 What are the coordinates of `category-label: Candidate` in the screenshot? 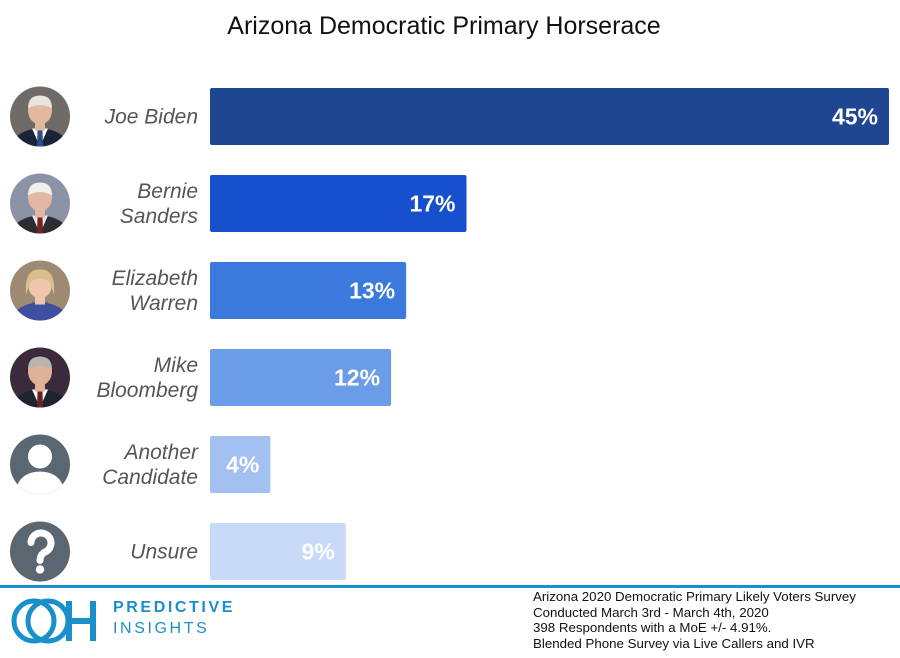 It's located at (150, 477).